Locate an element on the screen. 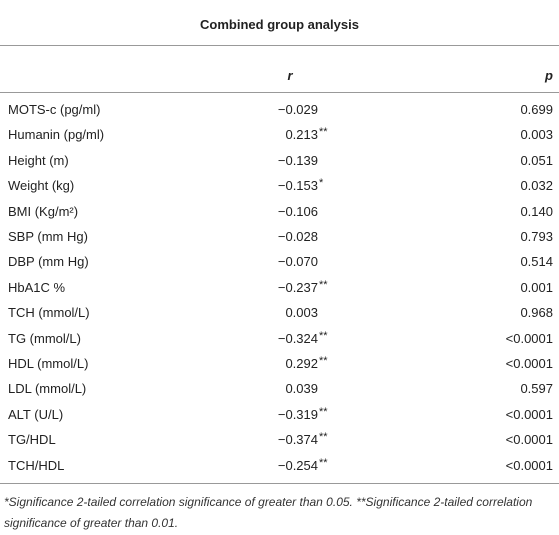 The image size is (559, 535). p-value: 0.699 is located at coordinates (536, 109).